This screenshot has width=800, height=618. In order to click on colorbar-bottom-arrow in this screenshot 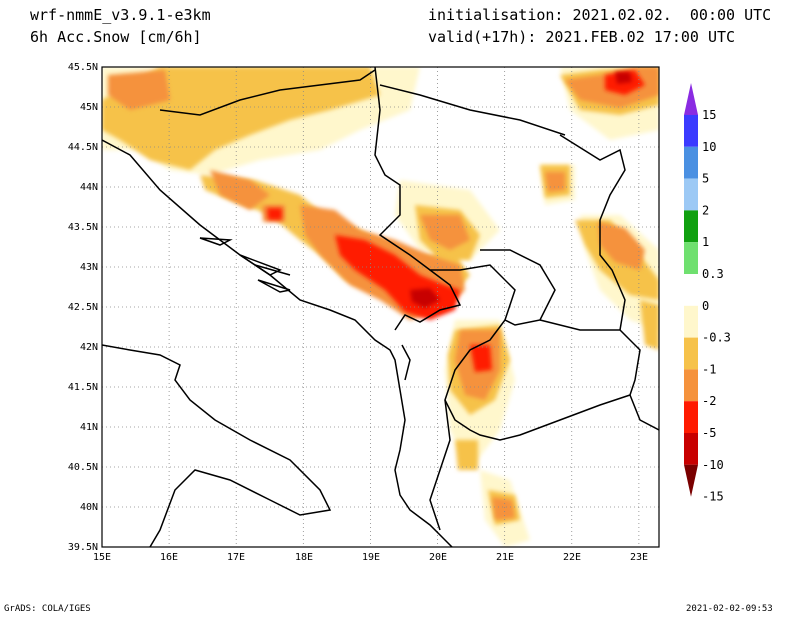, I will do `click(691, 480)`.